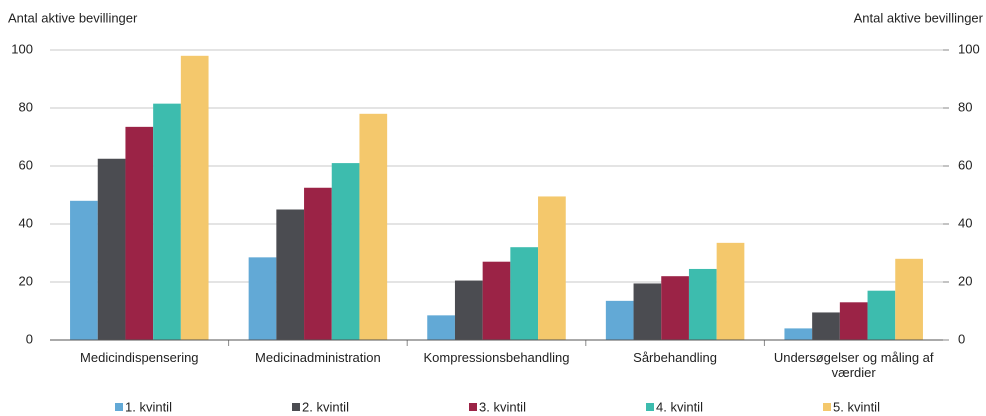 This screenshot has height=416, width=986. What do you see at coordinates (853, 365) in the screenshot?
I see `x-tick-label: Undersøgelser og måling af værdier` at bounding box center [853, 365].